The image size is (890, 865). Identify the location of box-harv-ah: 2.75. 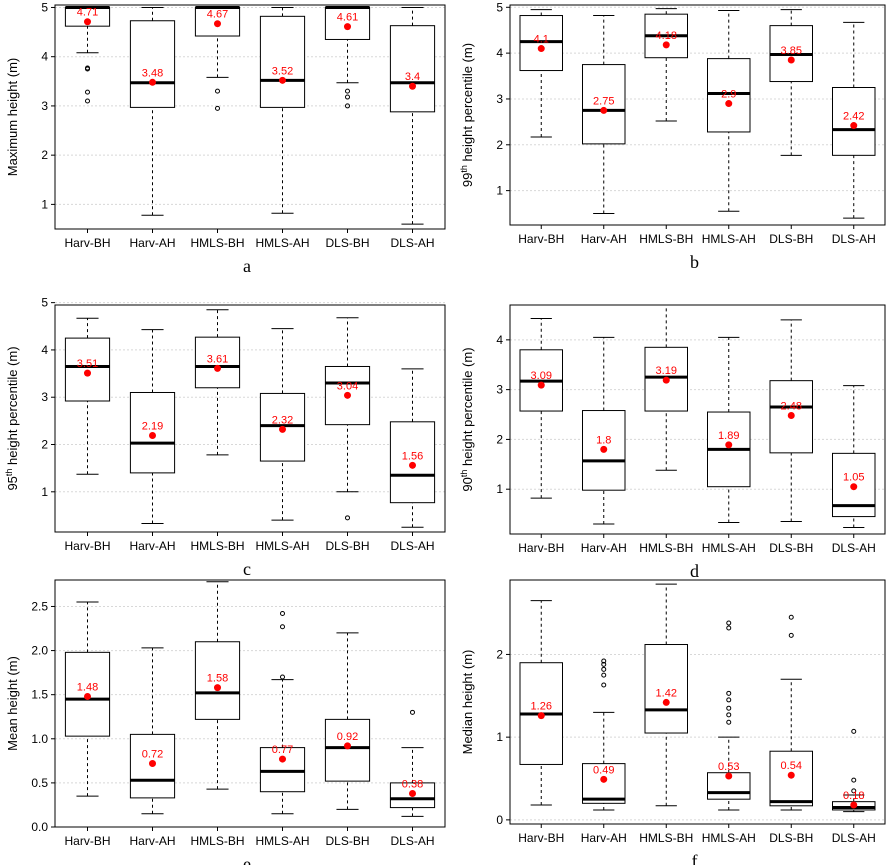
(604, 115).